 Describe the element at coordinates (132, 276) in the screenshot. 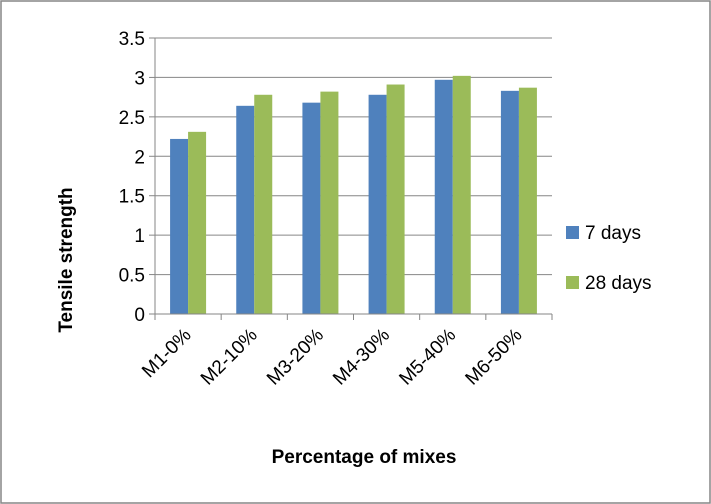

I see `y-tick-label: 0.5` at that location.